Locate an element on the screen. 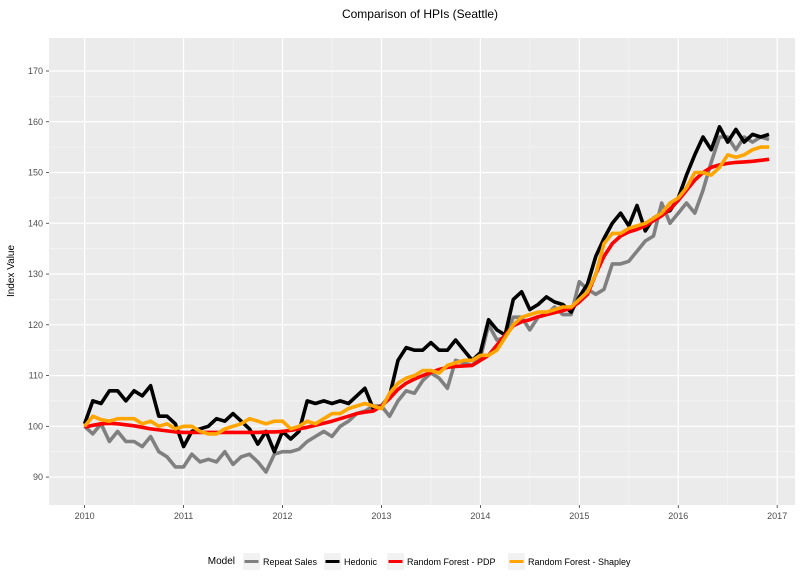  x-tick-label: 2016 is located at coordinates (678, 516).